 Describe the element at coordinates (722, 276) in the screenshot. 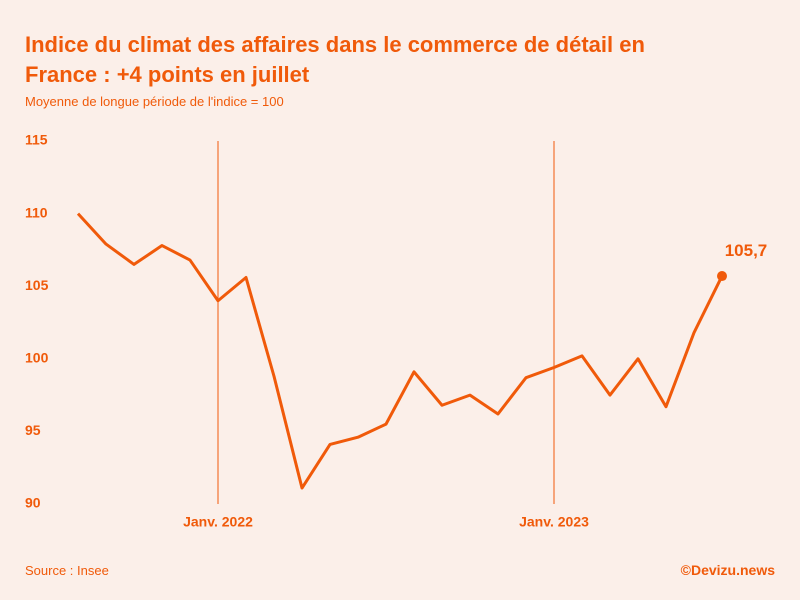

I see `end-point` at that location.